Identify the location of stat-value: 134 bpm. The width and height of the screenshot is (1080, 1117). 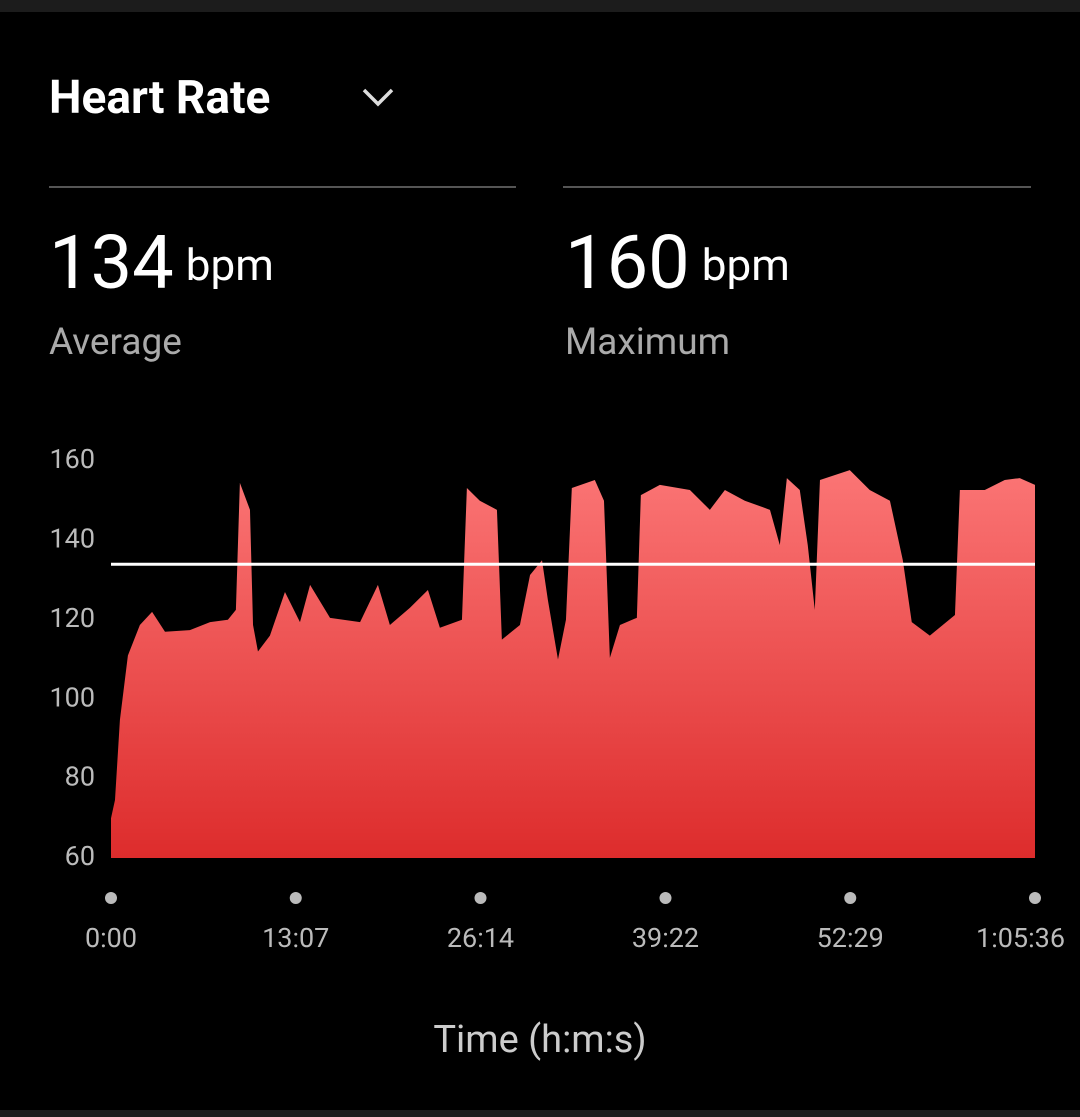
(161, 263).